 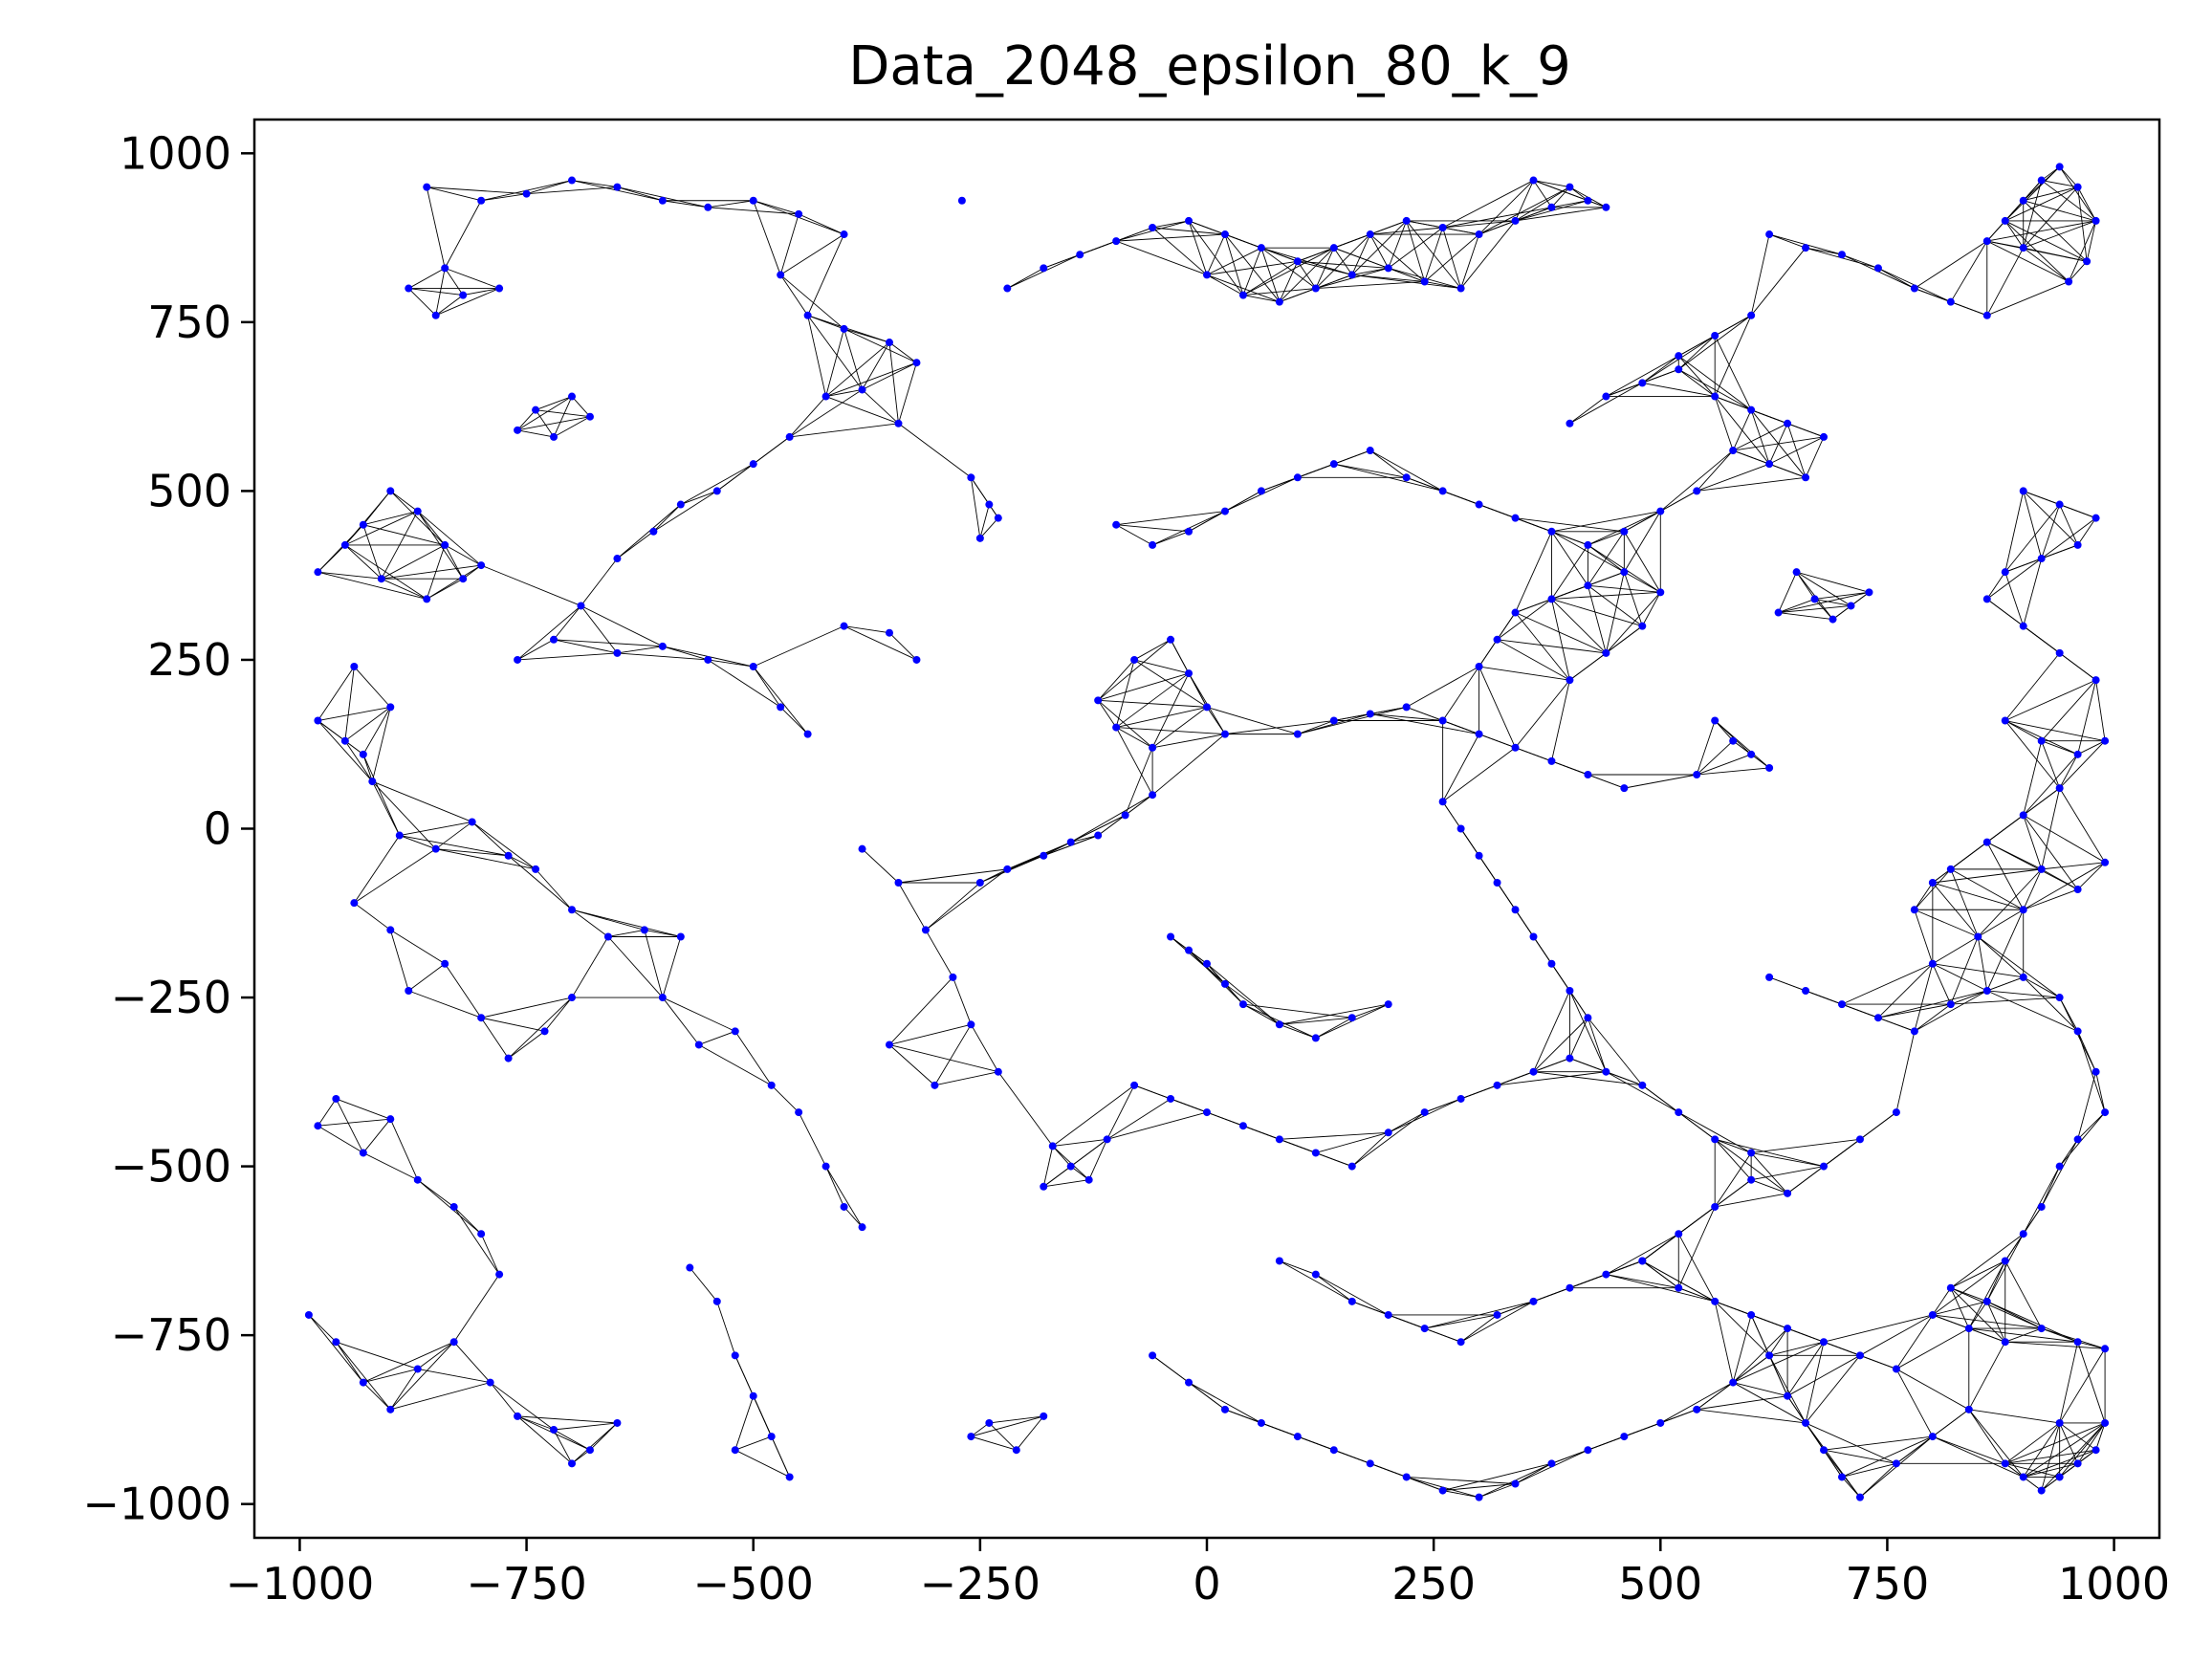 I want to click on x-tick-label: 500, so click(x=1660, y=1584).